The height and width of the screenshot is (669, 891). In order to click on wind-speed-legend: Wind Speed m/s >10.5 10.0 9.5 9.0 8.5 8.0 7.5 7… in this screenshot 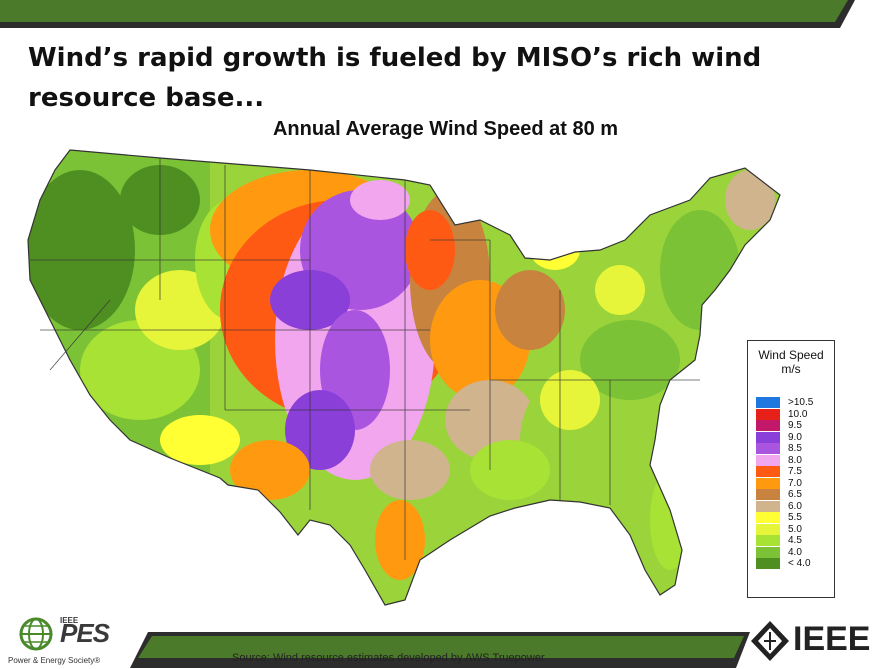, I will do `click(791, 469)`.